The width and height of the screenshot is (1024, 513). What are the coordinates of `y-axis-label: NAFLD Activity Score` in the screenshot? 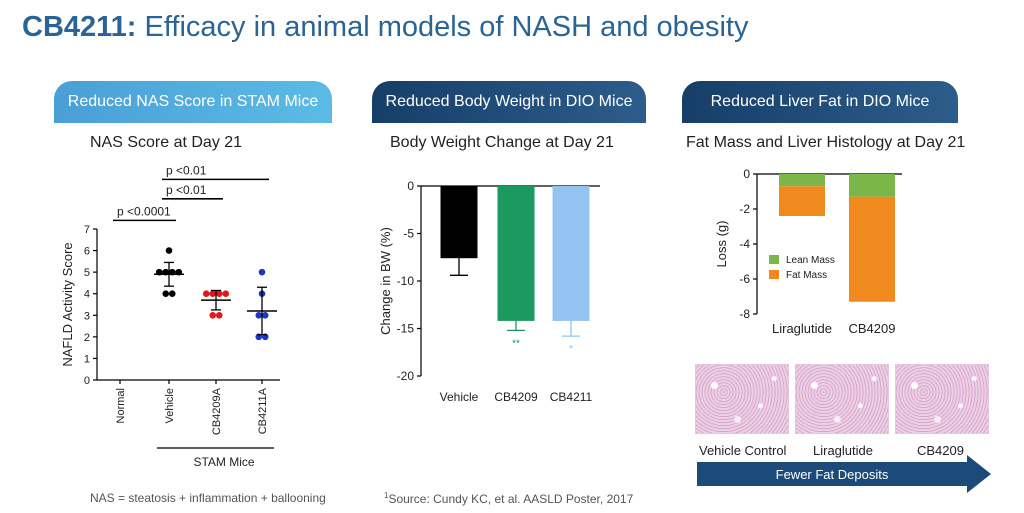 It's located at (67, 304).